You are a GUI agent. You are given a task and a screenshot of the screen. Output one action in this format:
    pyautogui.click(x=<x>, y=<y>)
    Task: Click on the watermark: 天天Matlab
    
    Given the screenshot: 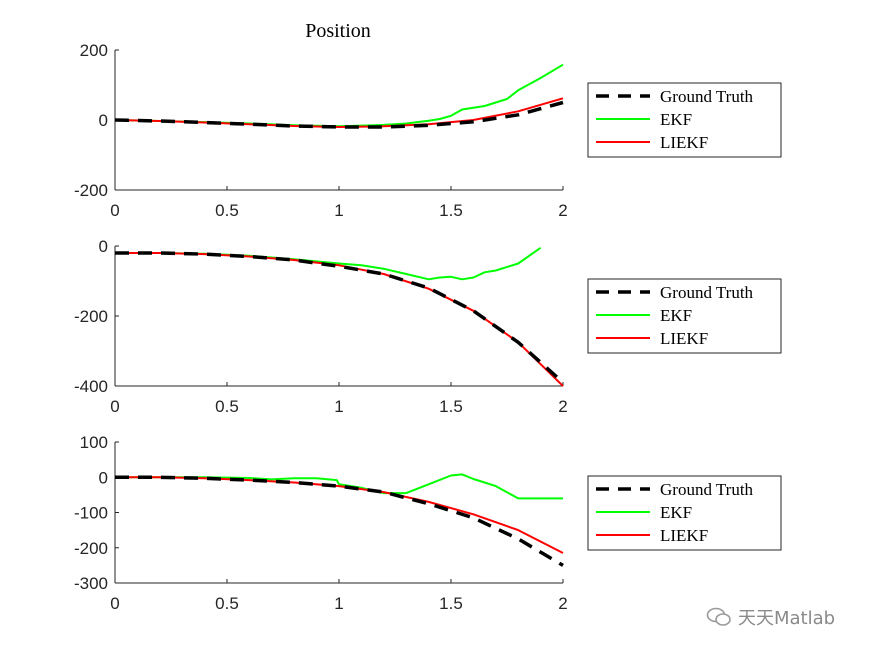 What is the action you would take?
    pyautogui.click(x=770, y=617)
    